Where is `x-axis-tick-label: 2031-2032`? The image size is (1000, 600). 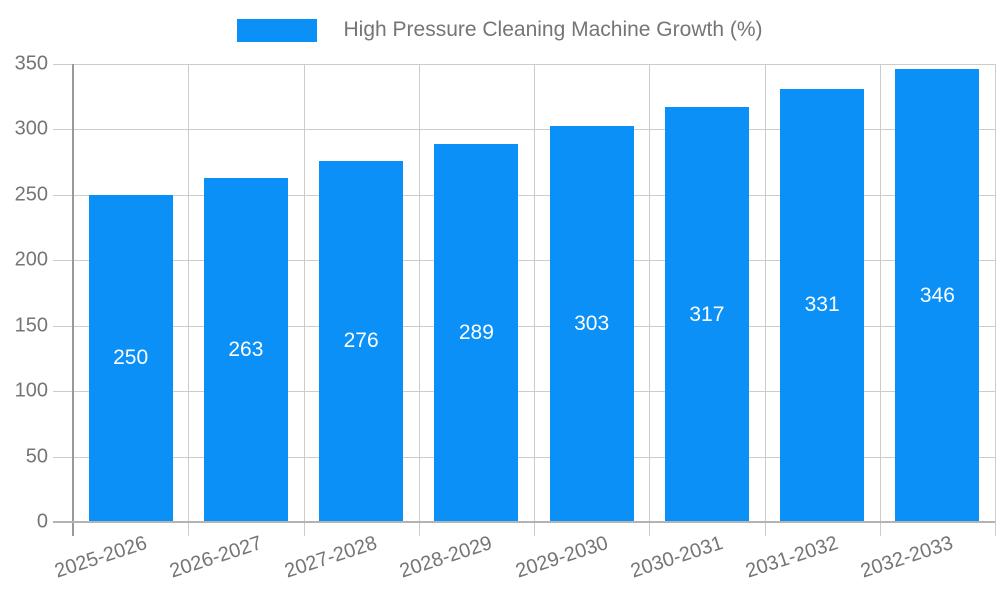 x-axis-tick-label: 2031-2032 is located at coordinates (792, 557).